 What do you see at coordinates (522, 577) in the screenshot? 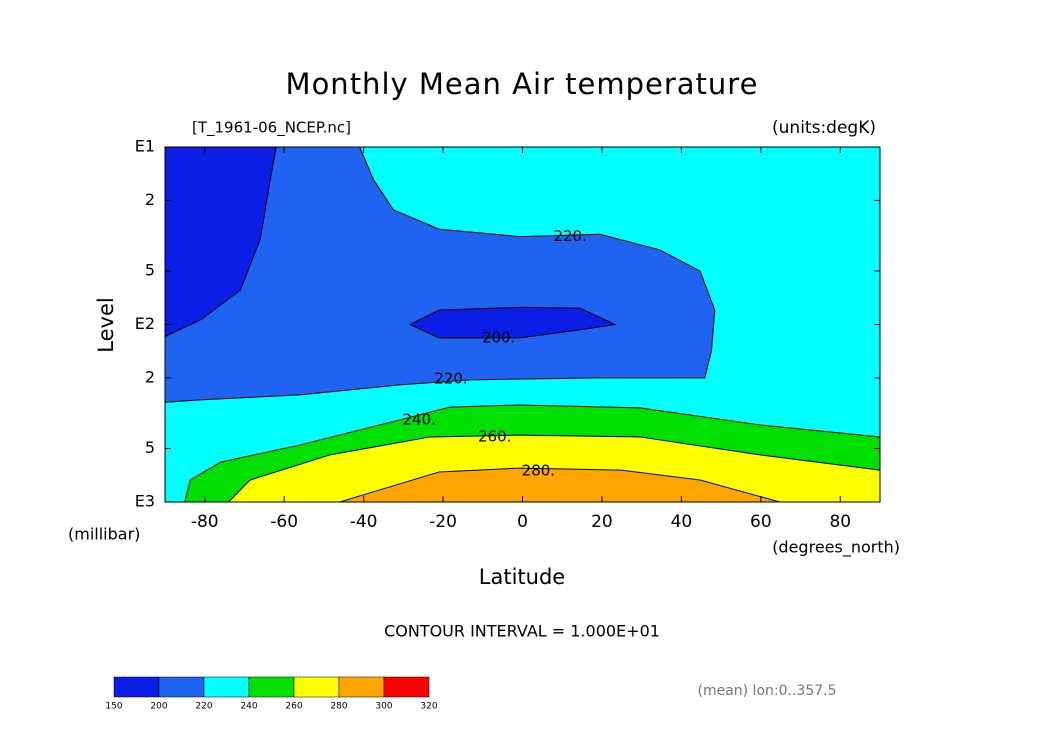
I see `x-axis-label: Latitude` at bounding box center [522, 577].